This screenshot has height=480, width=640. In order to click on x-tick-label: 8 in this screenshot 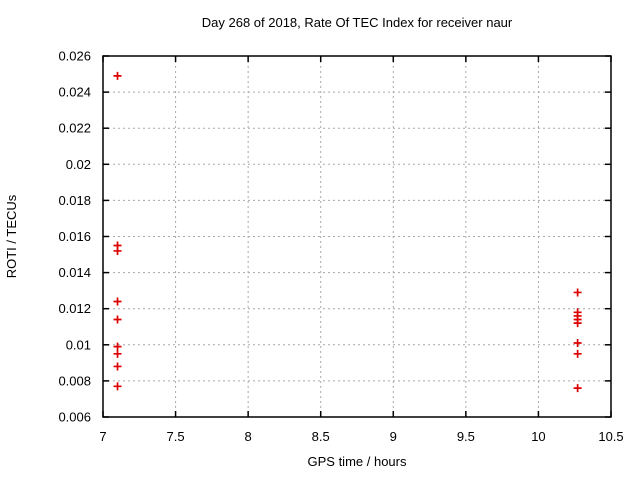, I will do `click(248, 436)`.